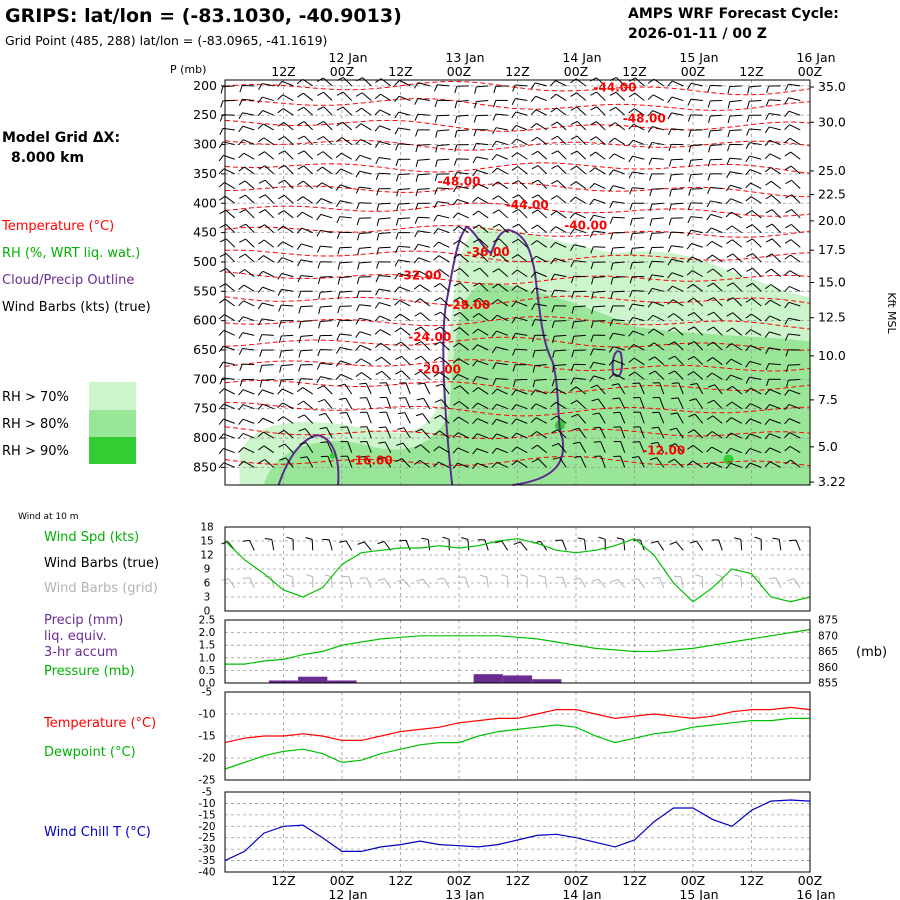 The height and width of the screenshot is (900, 900). What do you see at coordinates (517, 738) in the screenshot?
I see `temperature-series` at bounding box center [517, 738].